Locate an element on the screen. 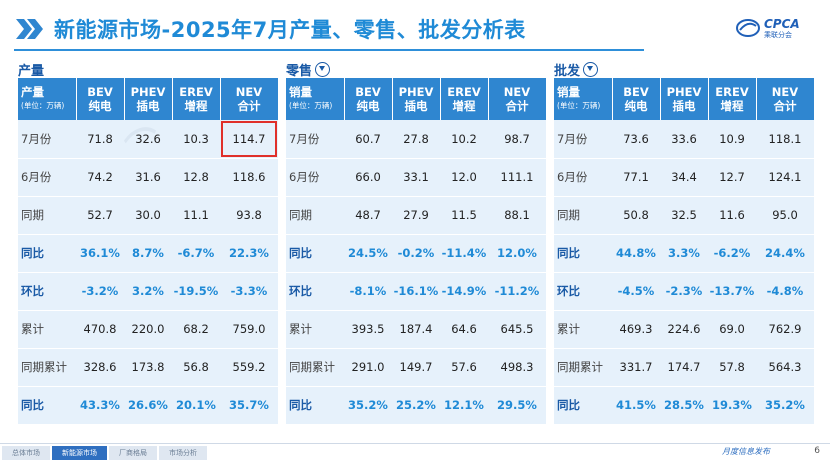  footer-tab: 新能源市场 is located at coordinates (79, 452).